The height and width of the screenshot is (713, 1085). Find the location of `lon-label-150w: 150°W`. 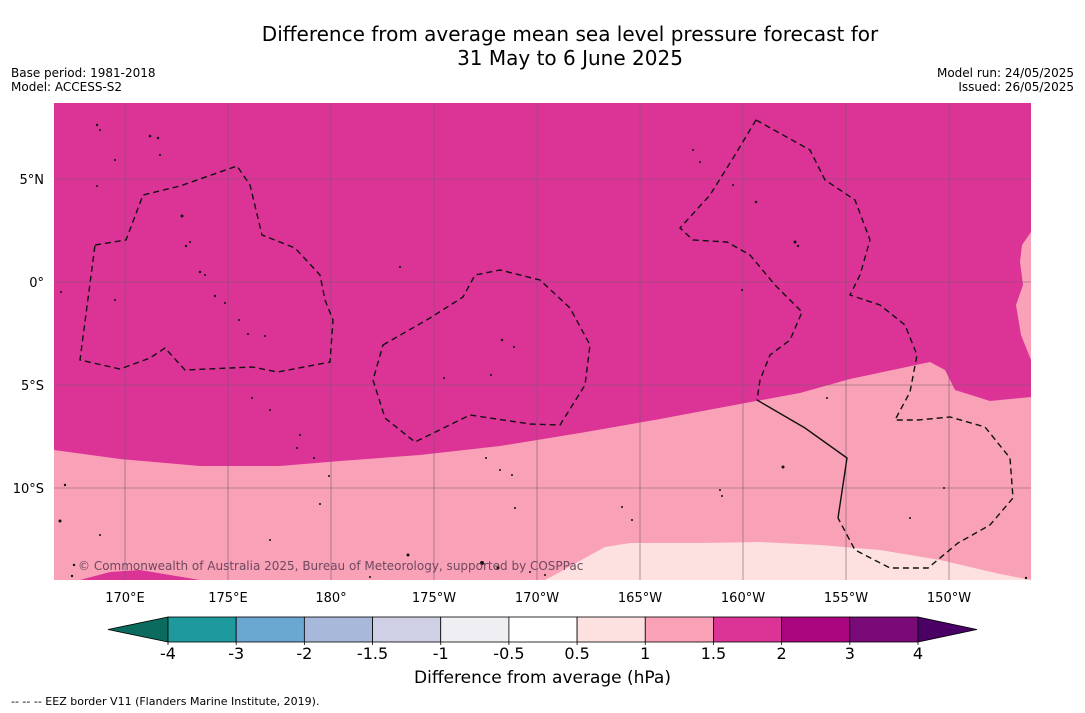

lon-label-150w: 150°W is located at coordinates (949, 598).